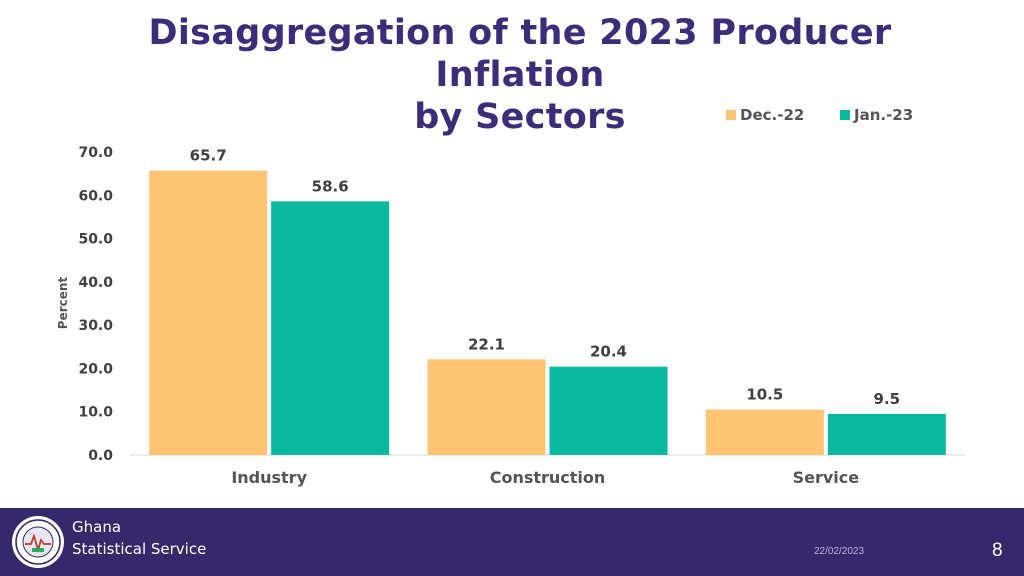 The image size is (1024, 576). Describe the element at coordinates (97, 527) in the screenshot. I see `organization-name-line1: Ghana` at that location.